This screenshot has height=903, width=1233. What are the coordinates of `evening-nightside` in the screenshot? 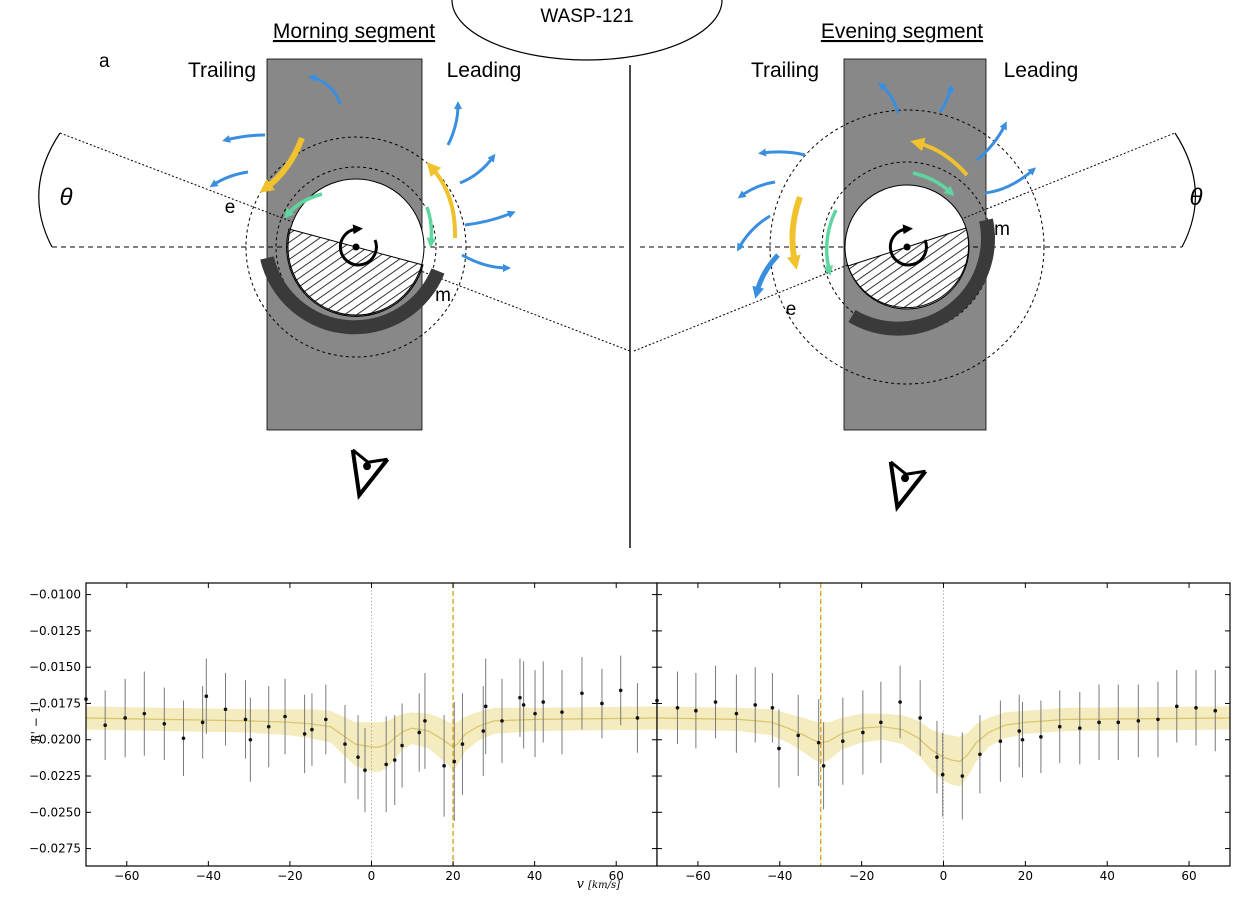 It's located at (908, 268).